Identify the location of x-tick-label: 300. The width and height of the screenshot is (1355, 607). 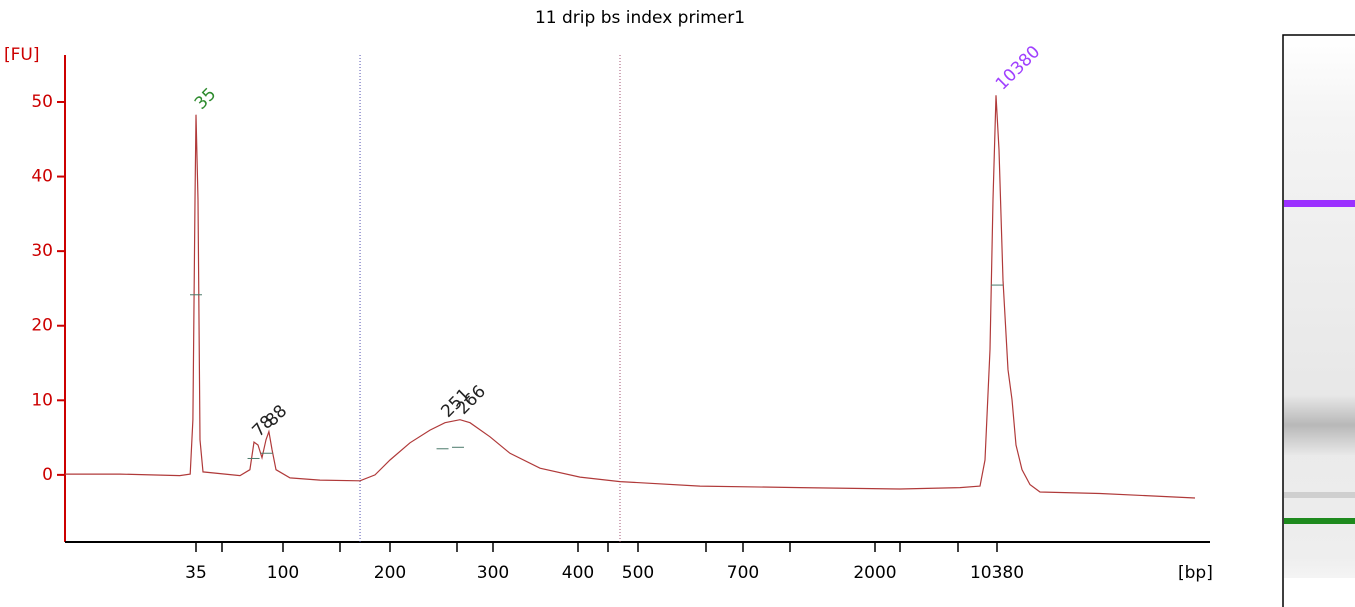
(493, 573).